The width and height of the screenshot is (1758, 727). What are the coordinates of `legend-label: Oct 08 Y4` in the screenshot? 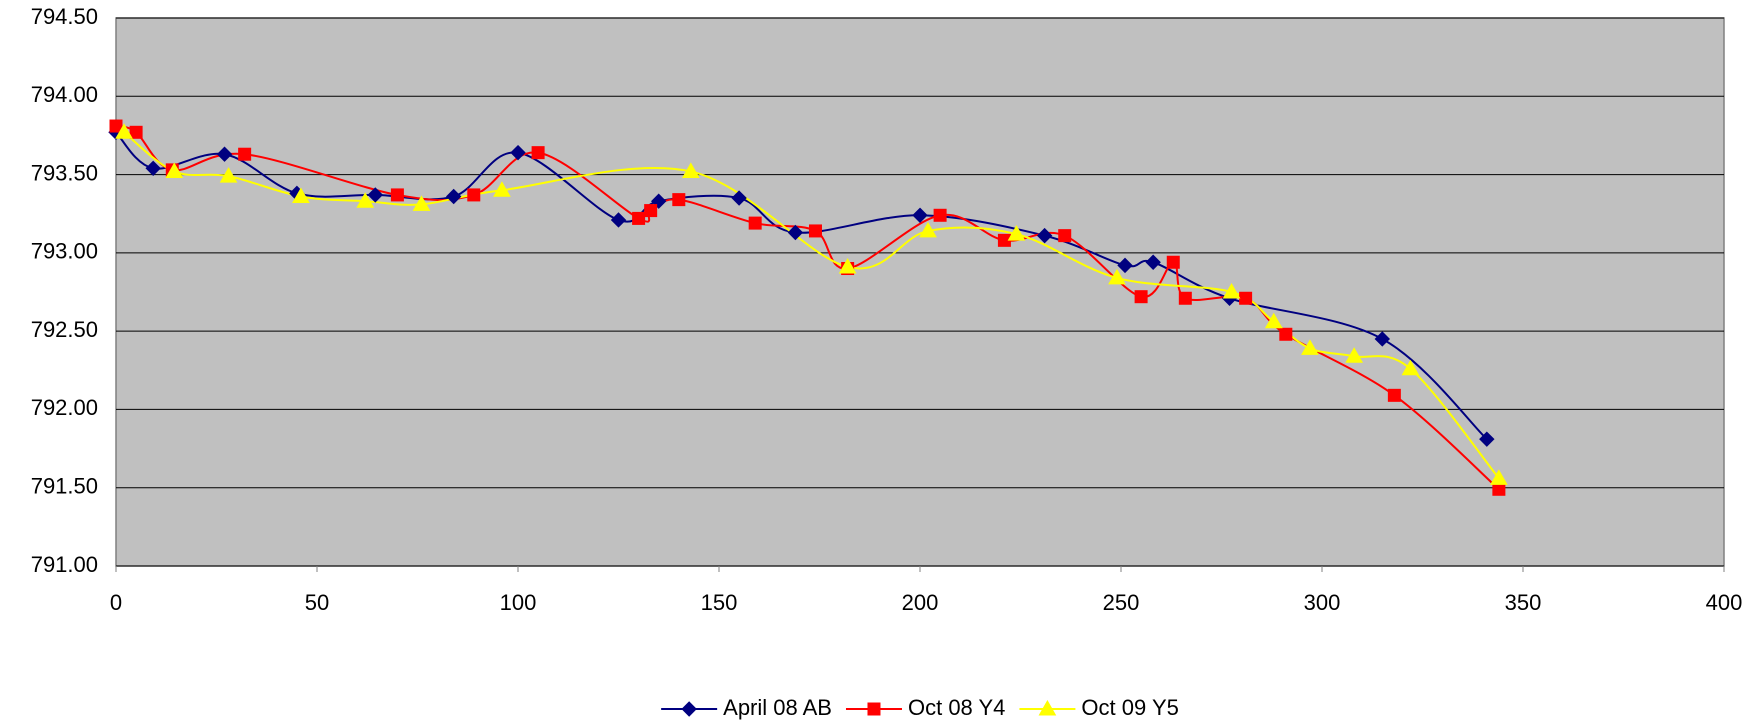 It's located at (956, 707).